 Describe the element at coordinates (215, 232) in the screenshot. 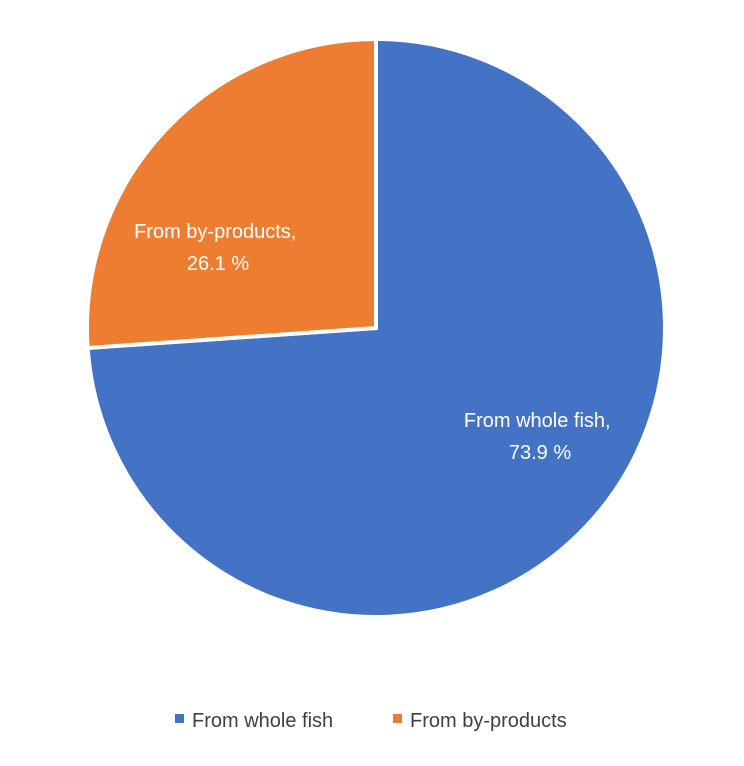

I see `slice-label-by-products-name: From by-products,` at that location.